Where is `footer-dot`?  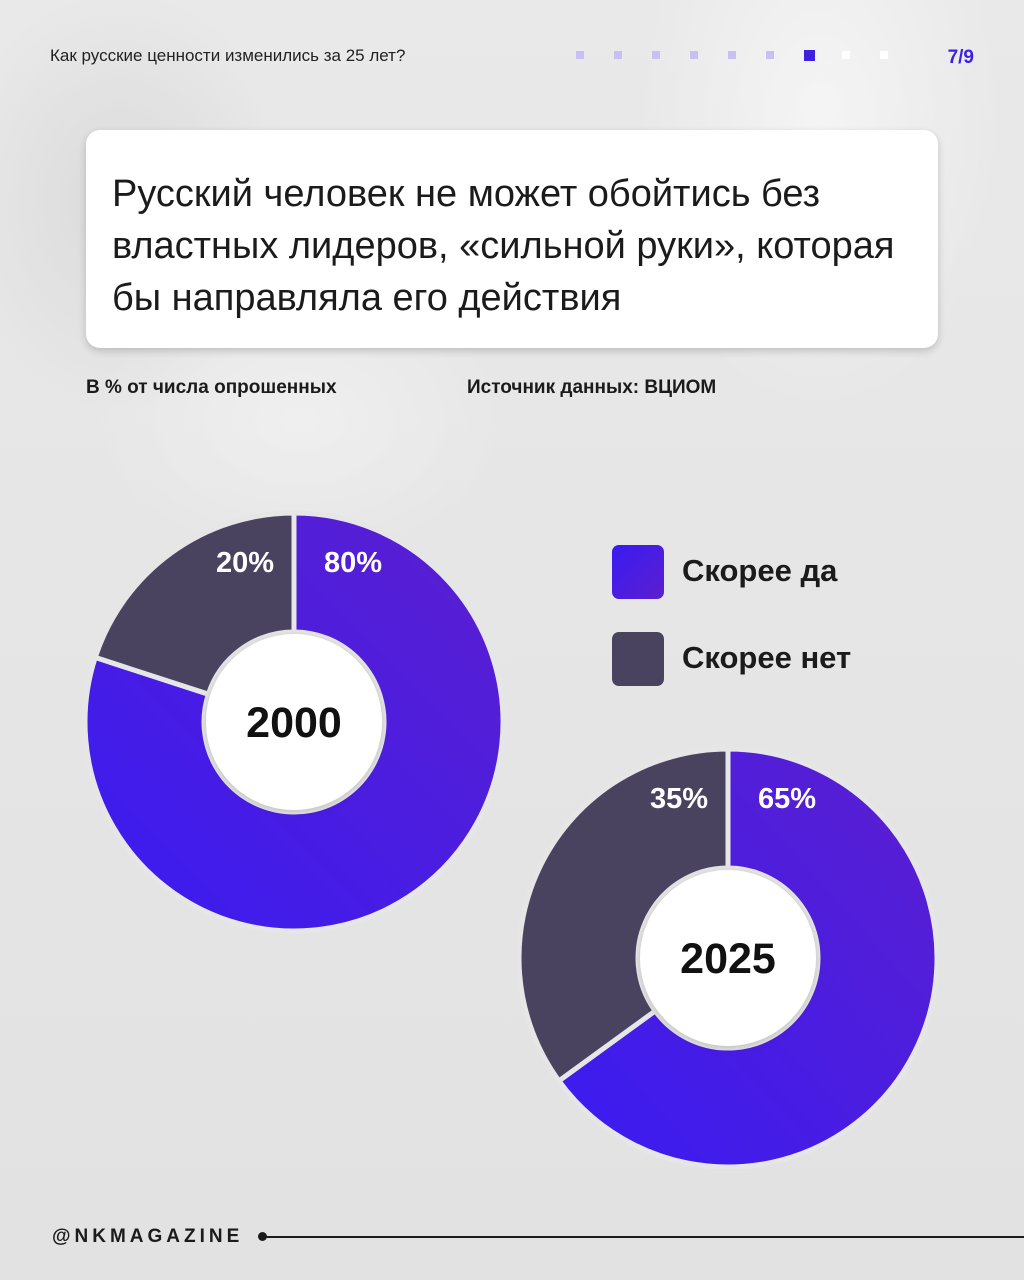
footer-dot is located at coordinates (262, 1236).